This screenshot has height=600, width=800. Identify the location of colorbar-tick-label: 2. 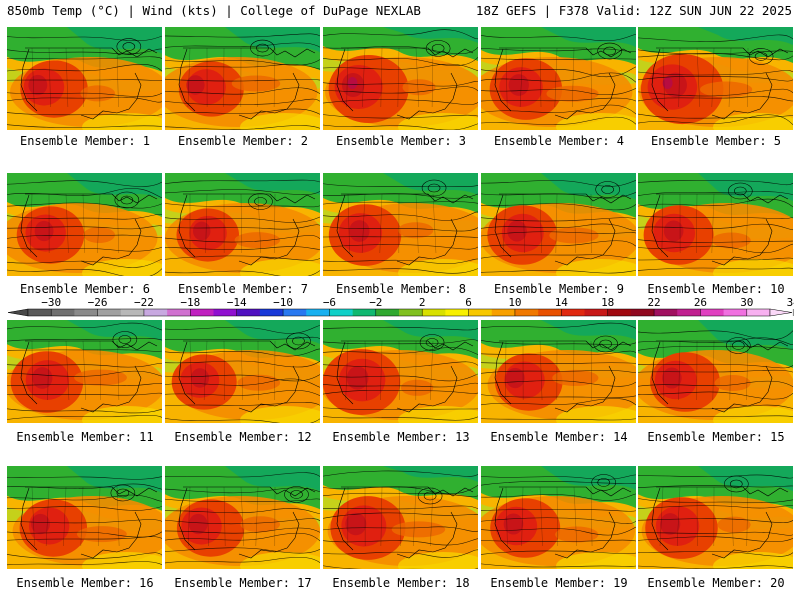
(422, 303).